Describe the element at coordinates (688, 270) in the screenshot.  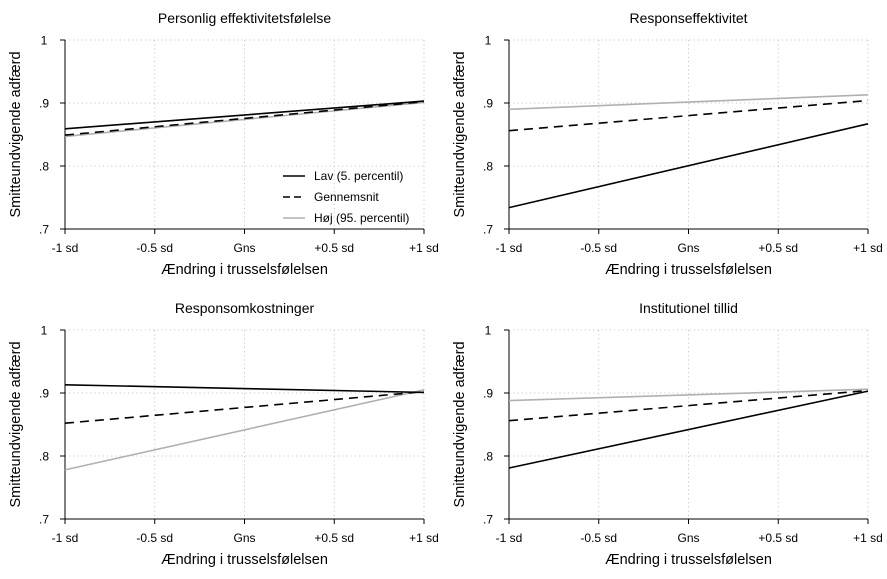
I see `chart2-xlabel: Ændring i trusselsfølelsen` at that location.